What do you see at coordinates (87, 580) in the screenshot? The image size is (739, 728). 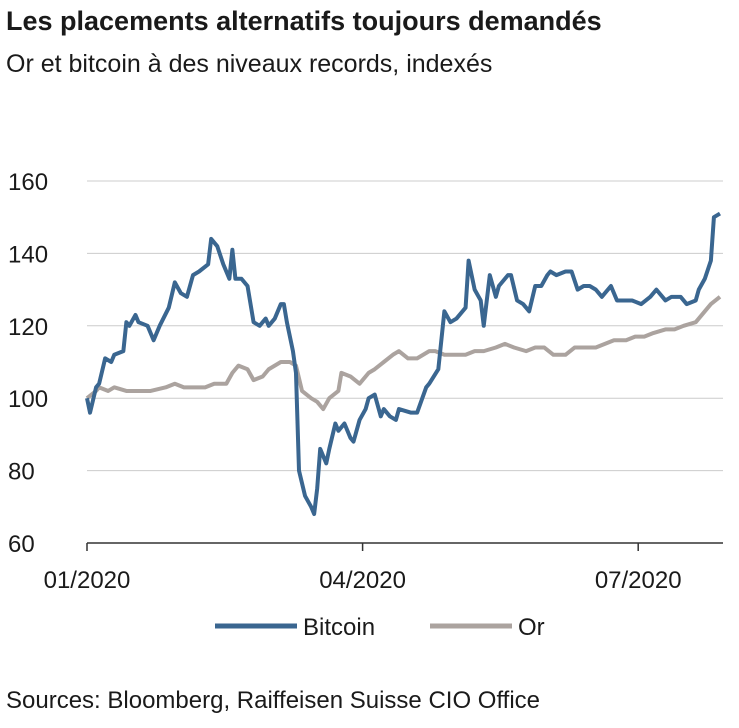 I see `x-tick-label: 01/2020` at bounding box center [87, 580].